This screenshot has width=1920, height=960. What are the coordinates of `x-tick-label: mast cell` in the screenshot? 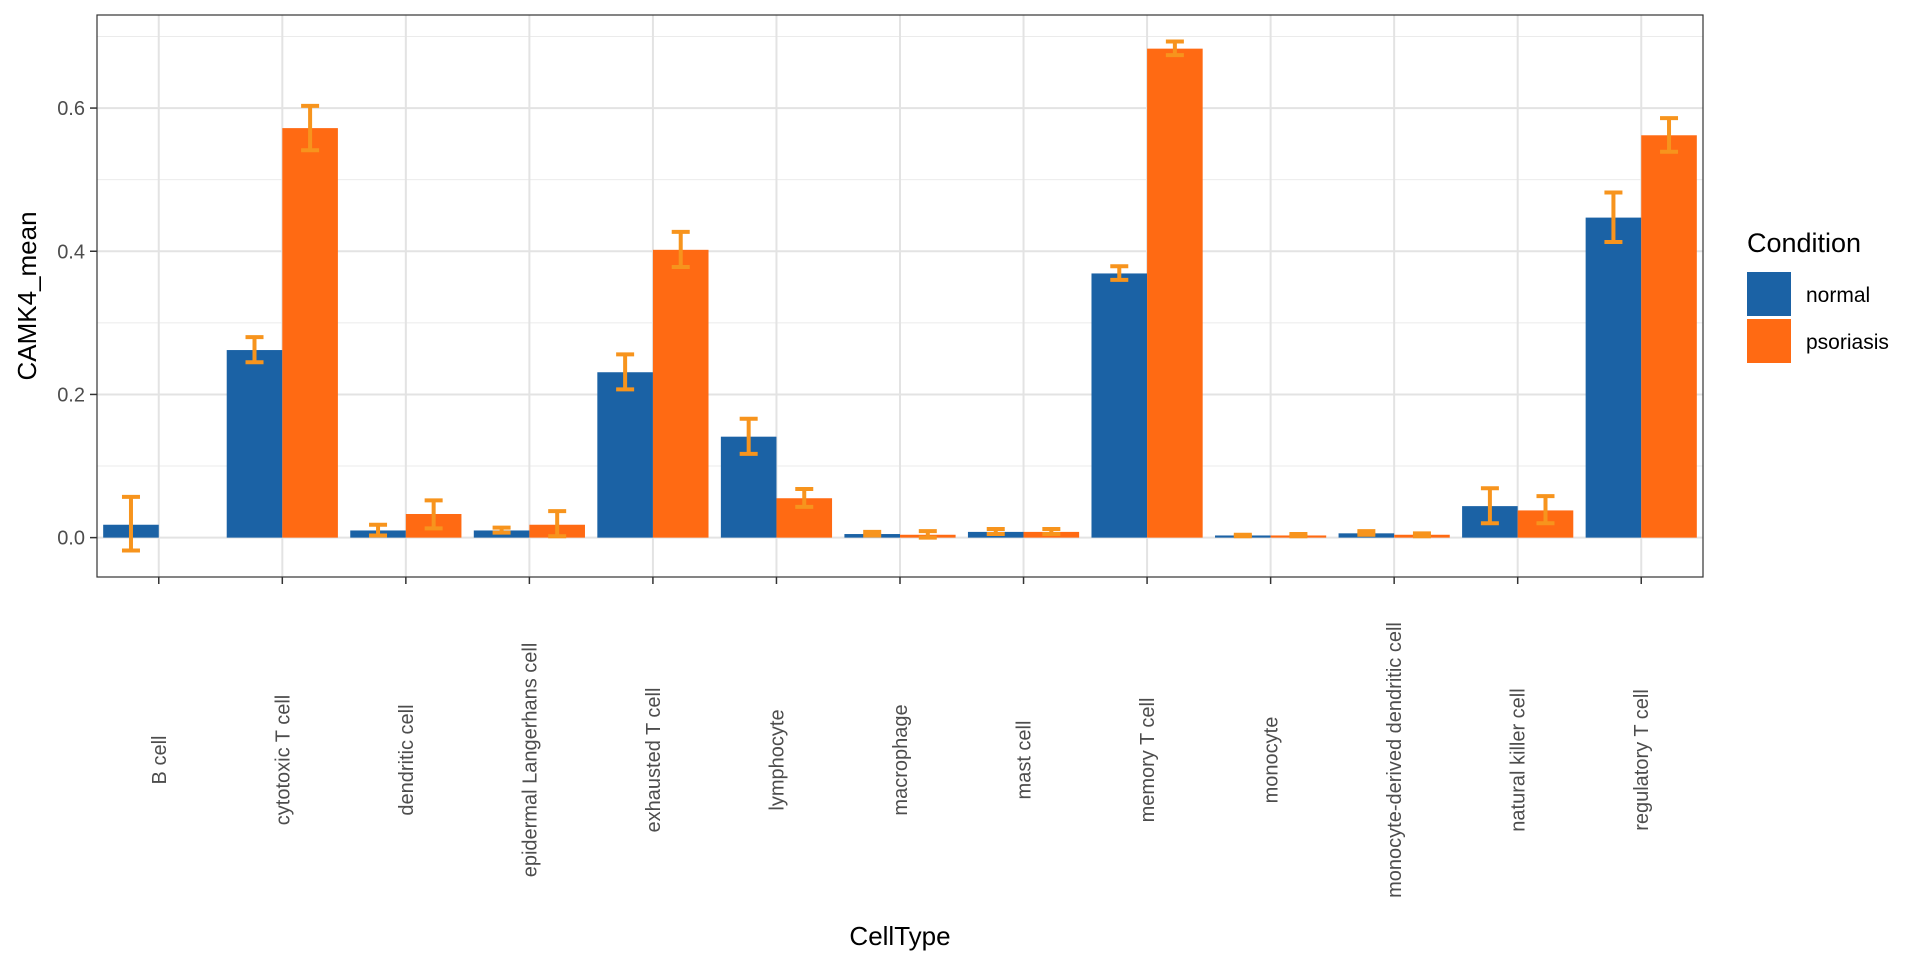 It's located at (1025, 760).